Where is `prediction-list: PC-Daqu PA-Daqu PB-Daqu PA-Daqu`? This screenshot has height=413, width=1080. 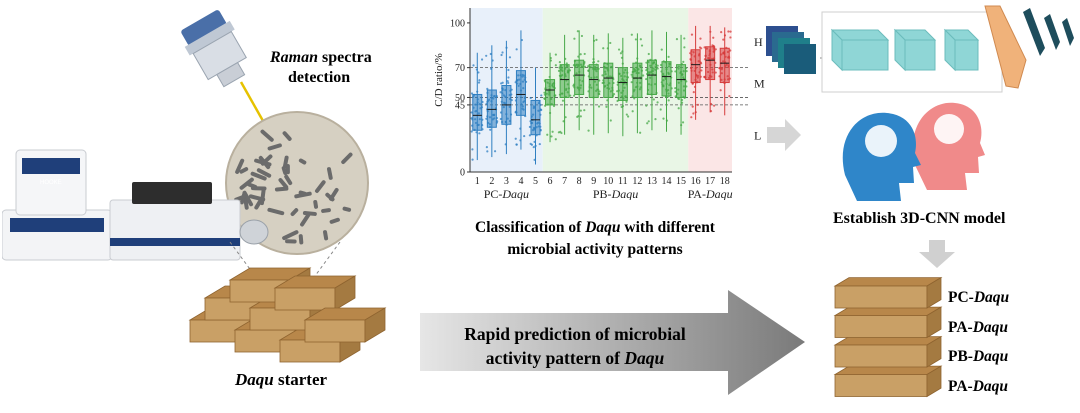
prediction-list: PC-Daqu PA-Daqu PB-Daqu PA-Daqu is located at coordinates (1003, 342).